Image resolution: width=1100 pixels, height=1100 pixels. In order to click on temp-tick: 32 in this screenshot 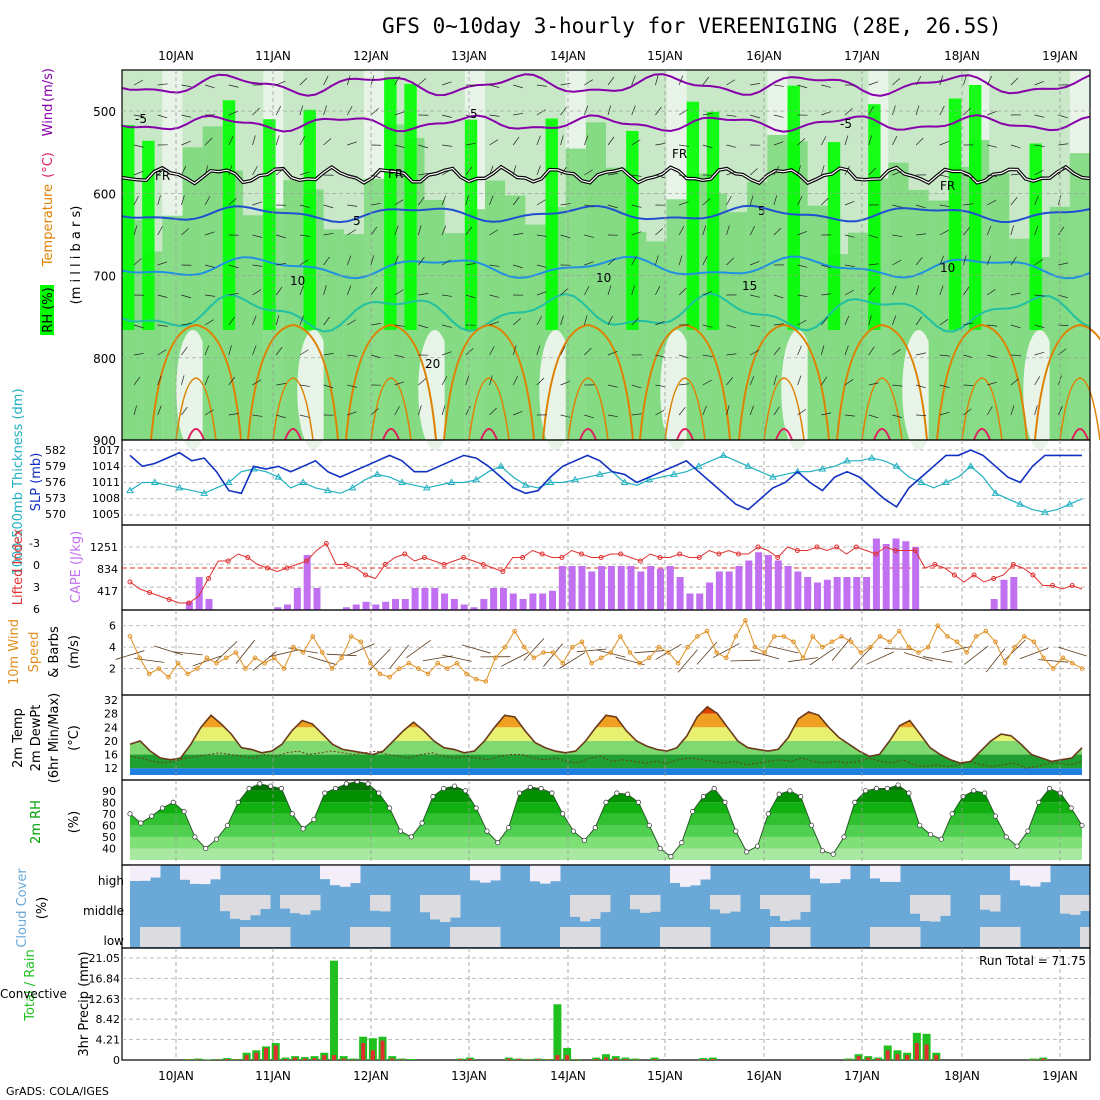, I will do `click(111, 700)`.